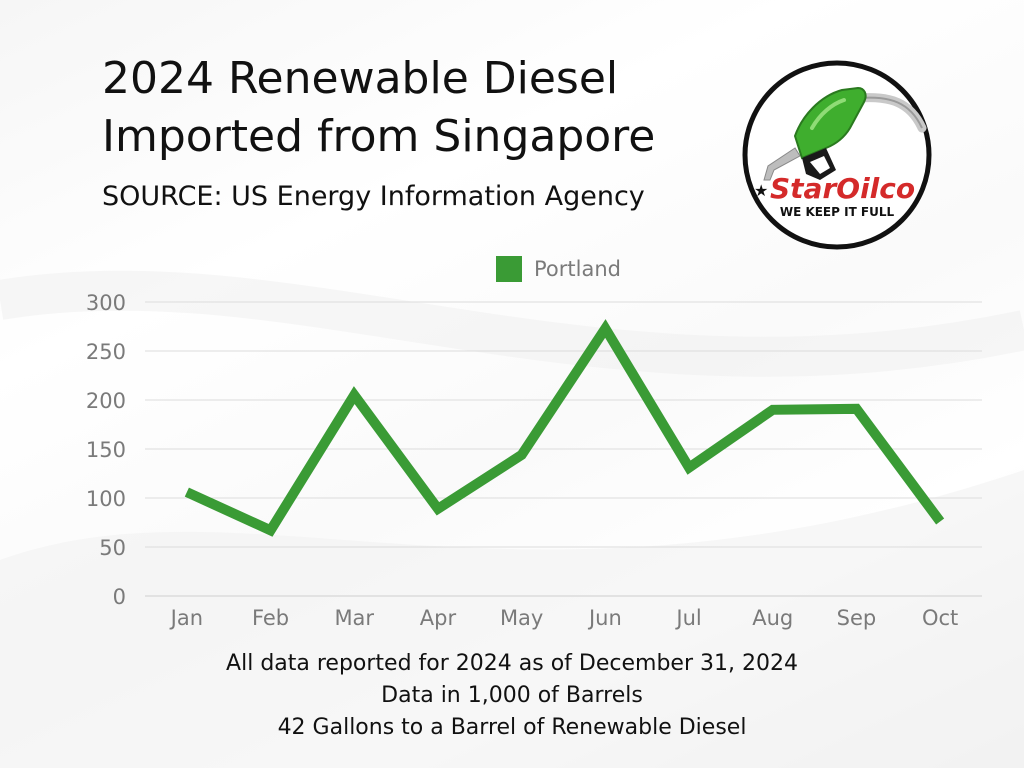 The width and height of the screenshot is (1024, 768). What do you see at coordinates (577, 269) in the screenshot?
I see `legend-label-portland: Portland` at bounding box center [577, 269].